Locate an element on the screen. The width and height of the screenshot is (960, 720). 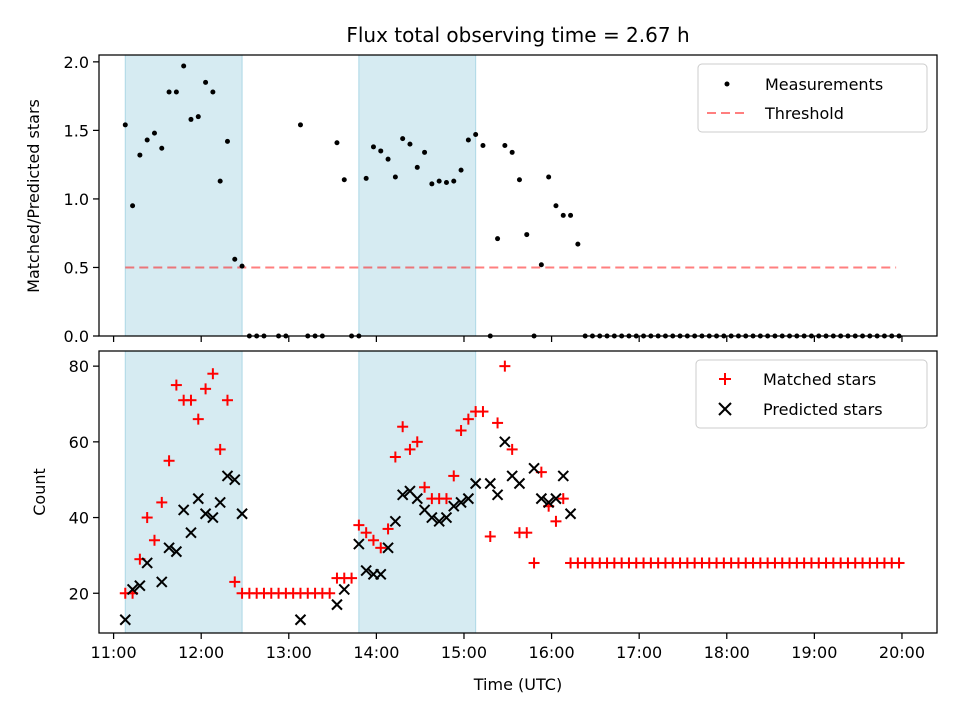
bottom-x-tick-label: 12:00 is located at coordinates (201, 652).